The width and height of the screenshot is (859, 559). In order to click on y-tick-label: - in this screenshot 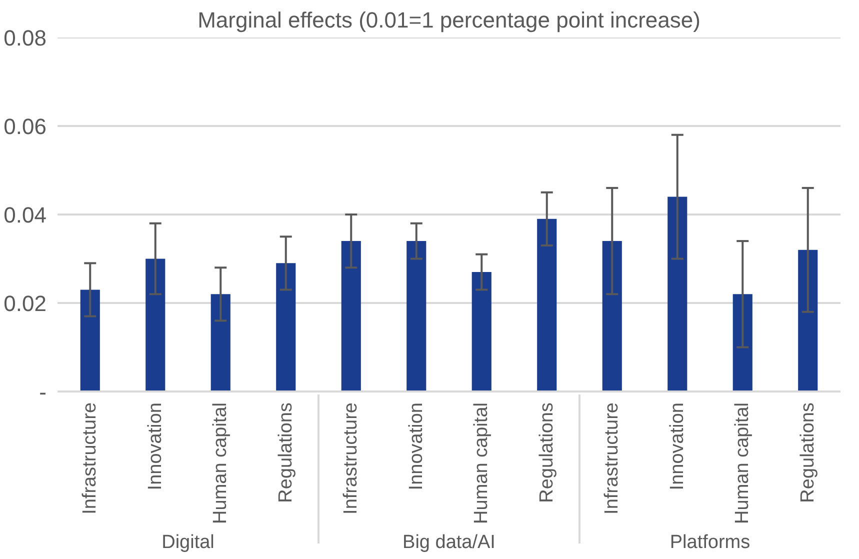, I will do `click(42, 392)`.